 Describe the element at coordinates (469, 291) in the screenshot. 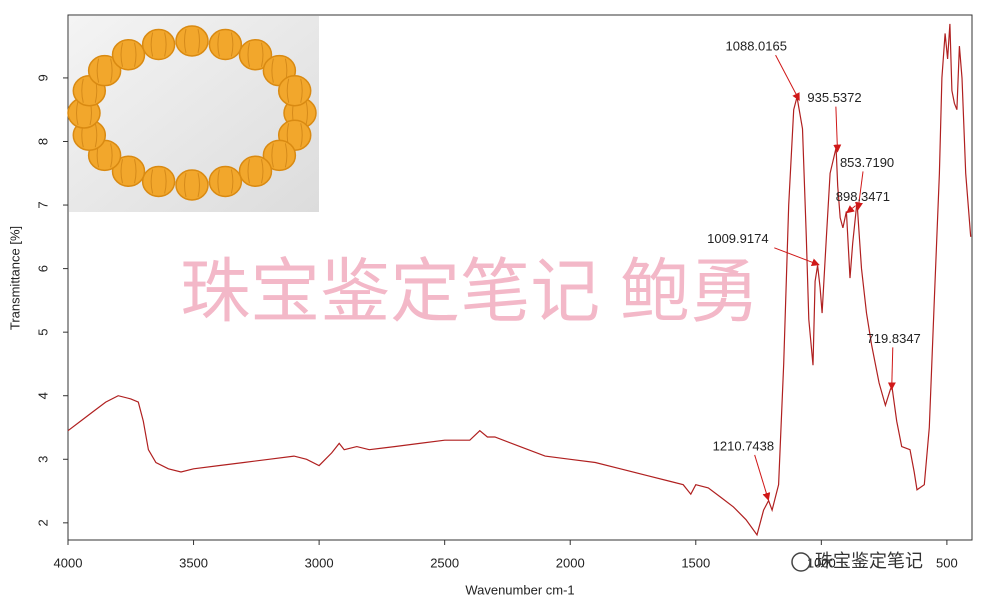

I see `watermark: 珠宝鉴定笔记 鲍勇` at that location.